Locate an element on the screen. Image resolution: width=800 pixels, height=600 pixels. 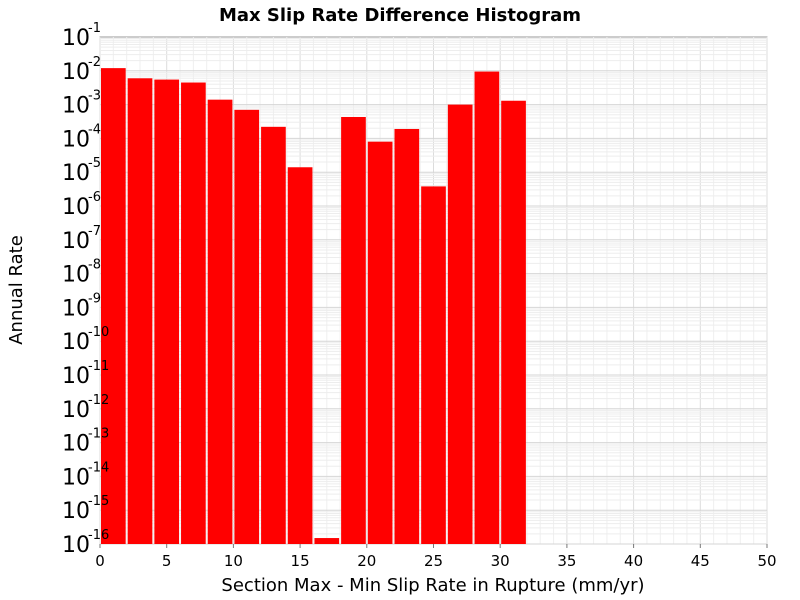
y-tick-exponent: -9 is located at coordinates (94, 298).